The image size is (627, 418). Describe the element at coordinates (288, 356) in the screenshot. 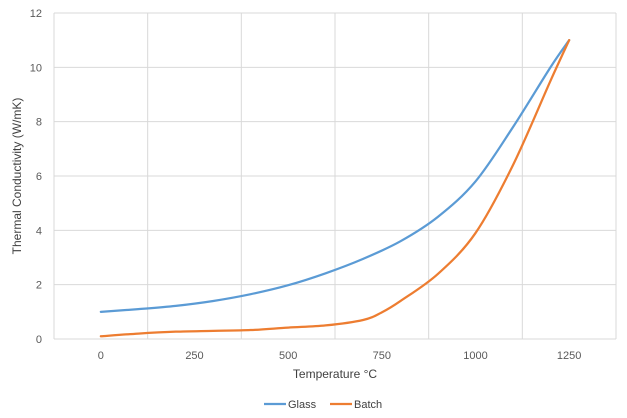

I see `x-tick-label: 500` at that location.